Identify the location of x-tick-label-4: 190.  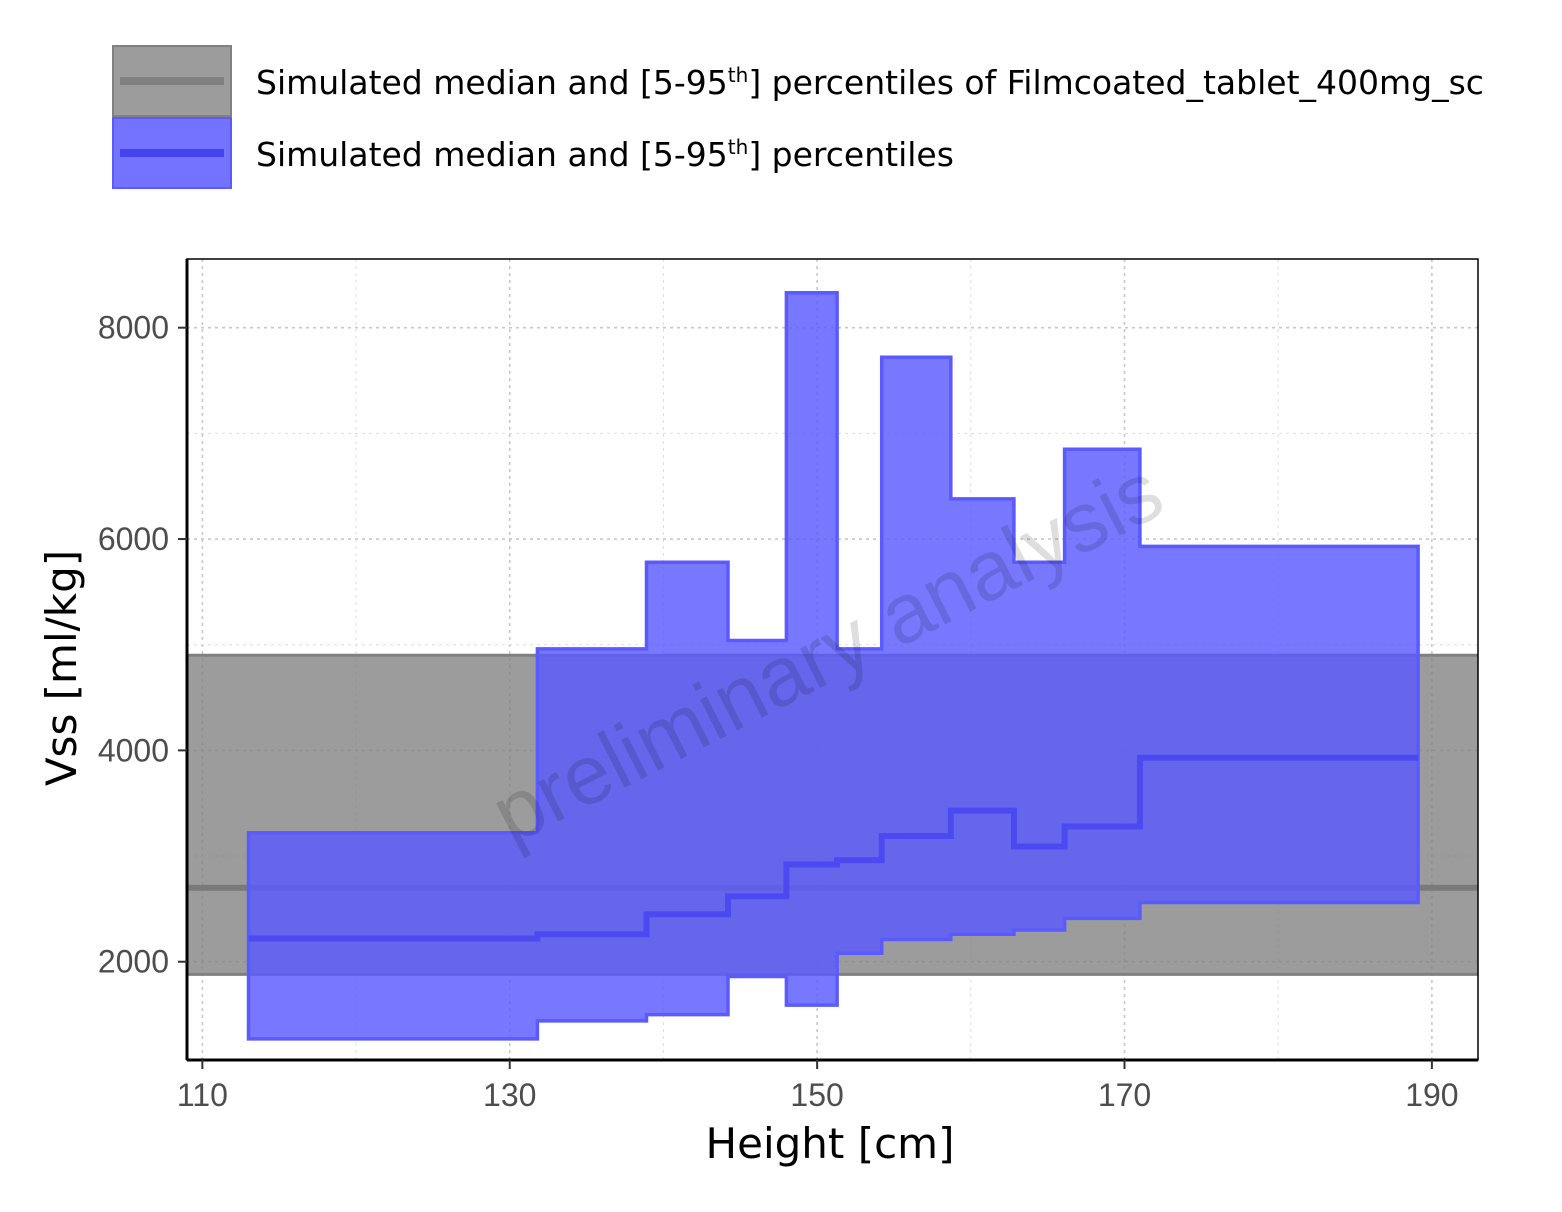
(1431, 1095).